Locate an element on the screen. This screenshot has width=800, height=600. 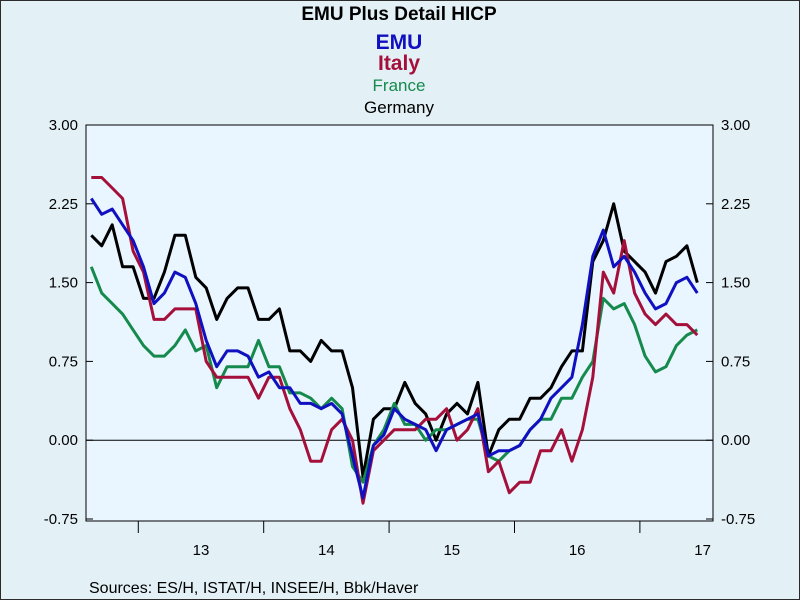
y-axis-left: 3.00 2.25 1.50 0.75 0.00 -0.75 is located at coordinates (68, 322).